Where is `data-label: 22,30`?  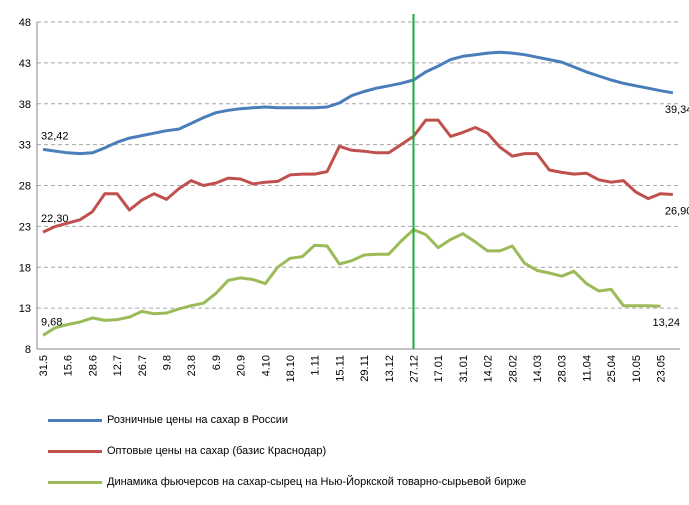
data-label: 22,30 is located at coordinates (55, 219).